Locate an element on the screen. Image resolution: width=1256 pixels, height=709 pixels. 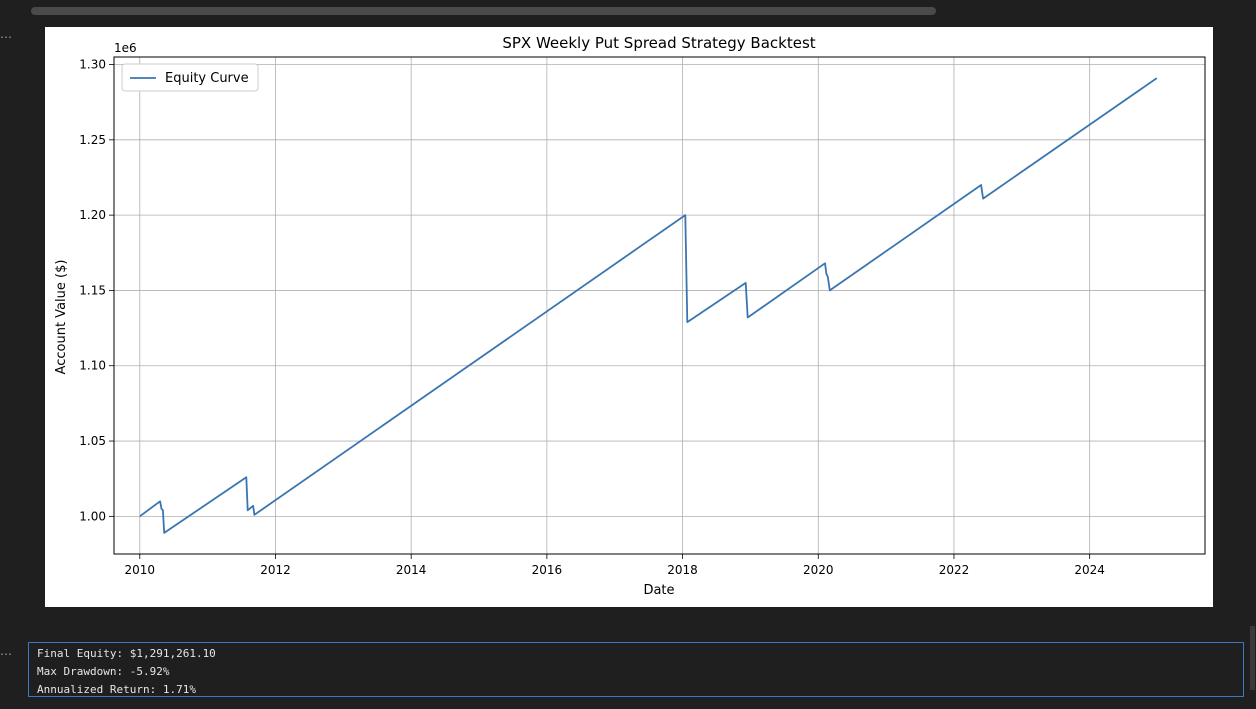
y-offset-label: 1e6 is located at coordinates (125, 48).